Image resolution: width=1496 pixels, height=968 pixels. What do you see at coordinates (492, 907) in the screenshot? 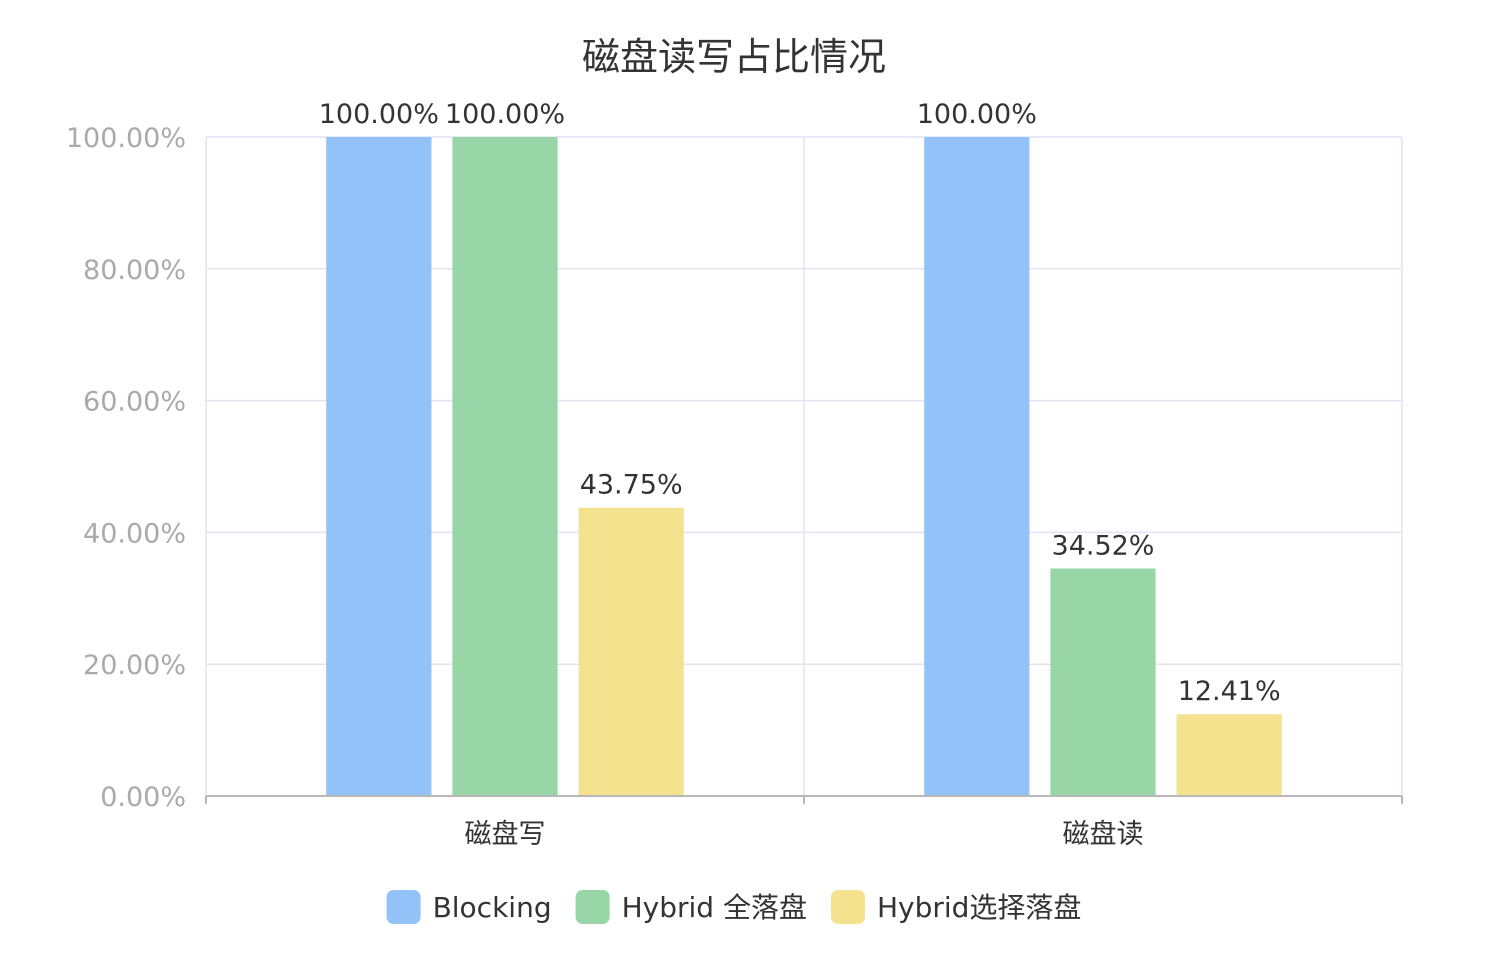
I see `legend-label: Blocking` at bounding box center [492, 907].